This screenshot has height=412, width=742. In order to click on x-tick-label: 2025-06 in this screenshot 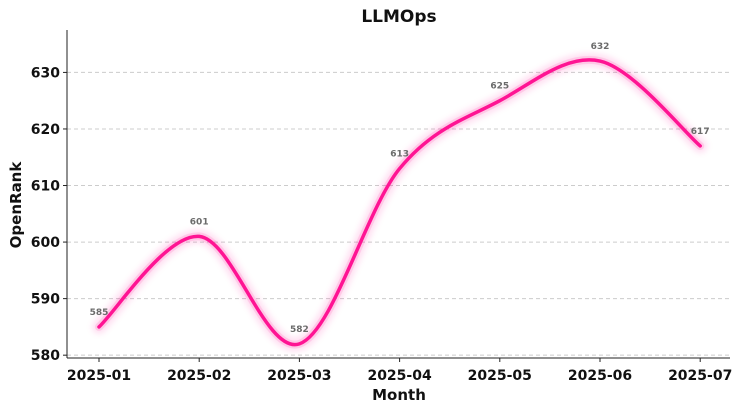, I will do `click(600, 376)`.